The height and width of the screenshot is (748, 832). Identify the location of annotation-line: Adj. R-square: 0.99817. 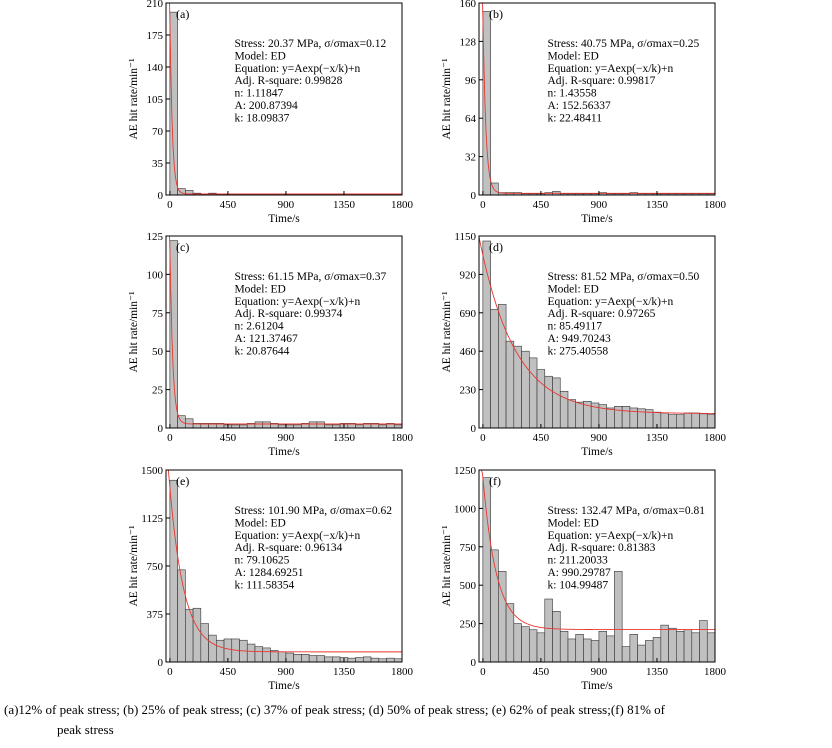
(601, 81).